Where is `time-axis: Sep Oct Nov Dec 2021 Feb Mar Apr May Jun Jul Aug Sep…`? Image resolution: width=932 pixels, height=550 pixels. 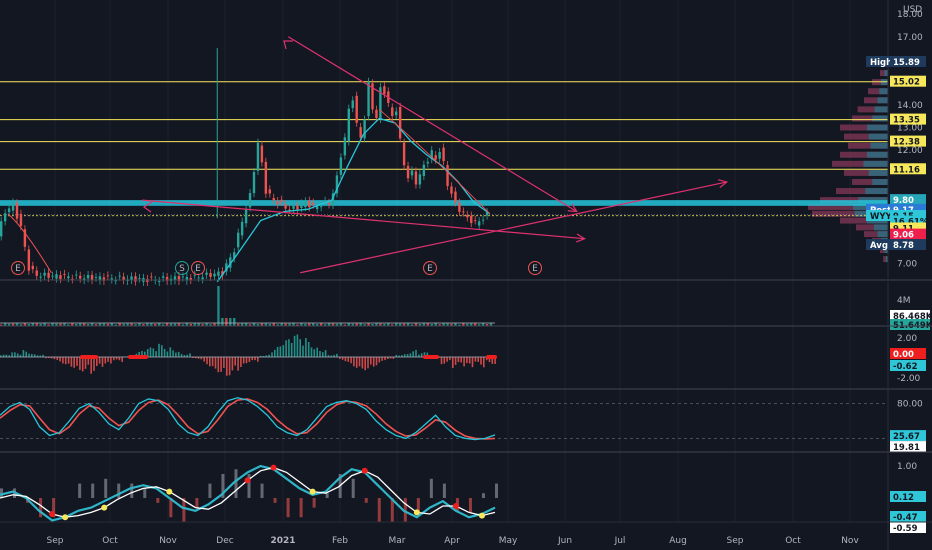
time-axis: Sep Oct Nov Dec 2021 Feb Mar Apr May Jun Jul Aug Sep… is located at coordinates (453, 541).